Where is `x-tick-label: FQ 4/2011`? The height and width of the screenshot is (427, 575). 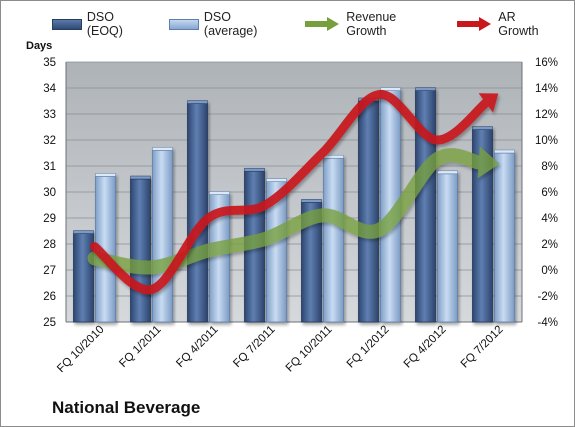
x-tick-label: FQ 4/2011 is located at coordinates (197, 347).